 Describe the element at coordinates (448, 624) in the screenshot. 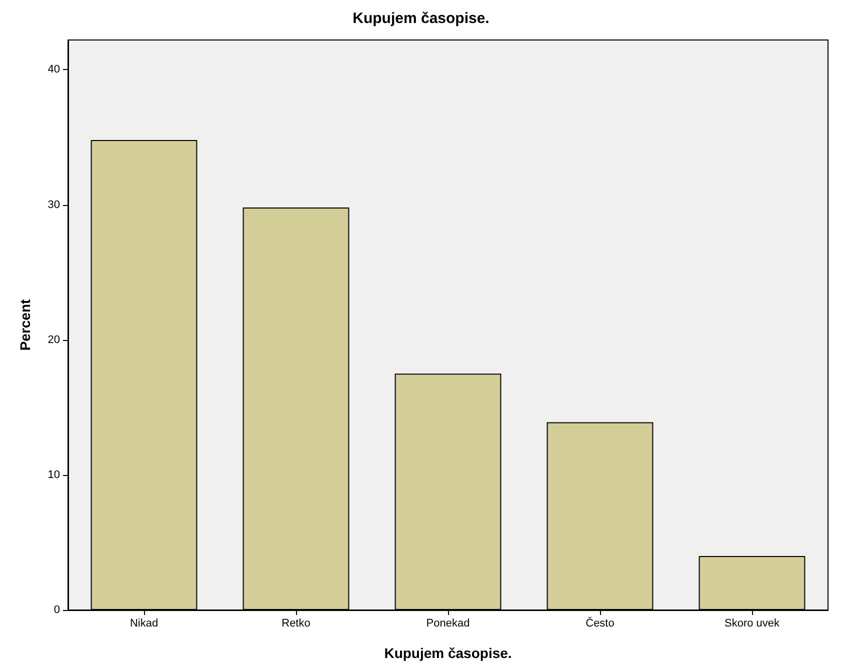

I see `x-tick-label: Ponekad` at that location.